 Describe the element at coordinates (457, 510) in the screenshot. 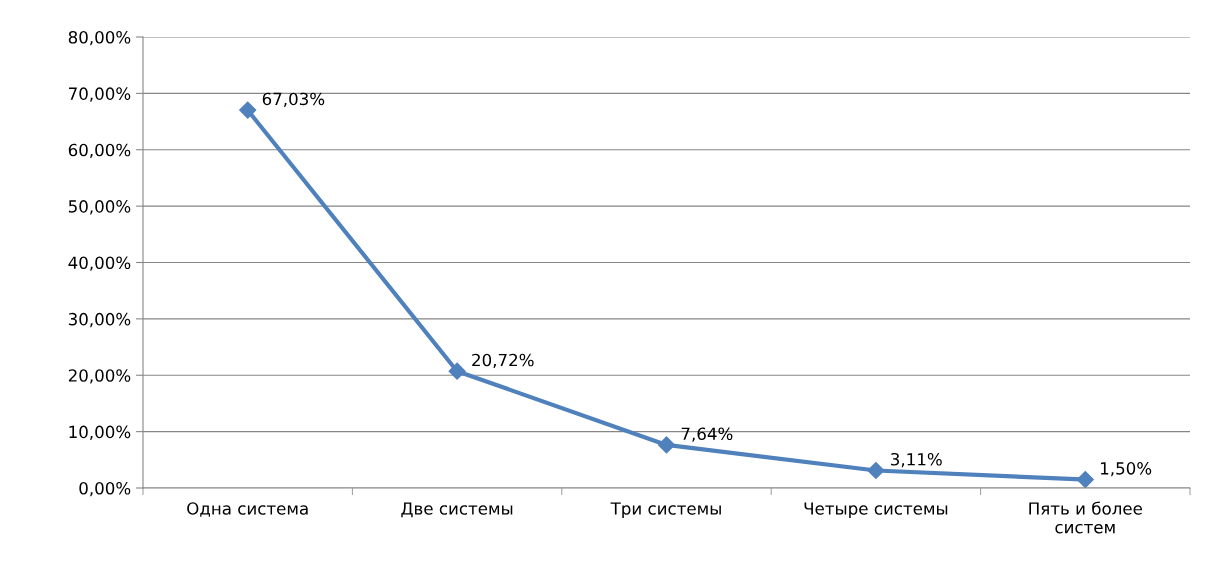

I see `x-tick-label: Две системы` at that location.